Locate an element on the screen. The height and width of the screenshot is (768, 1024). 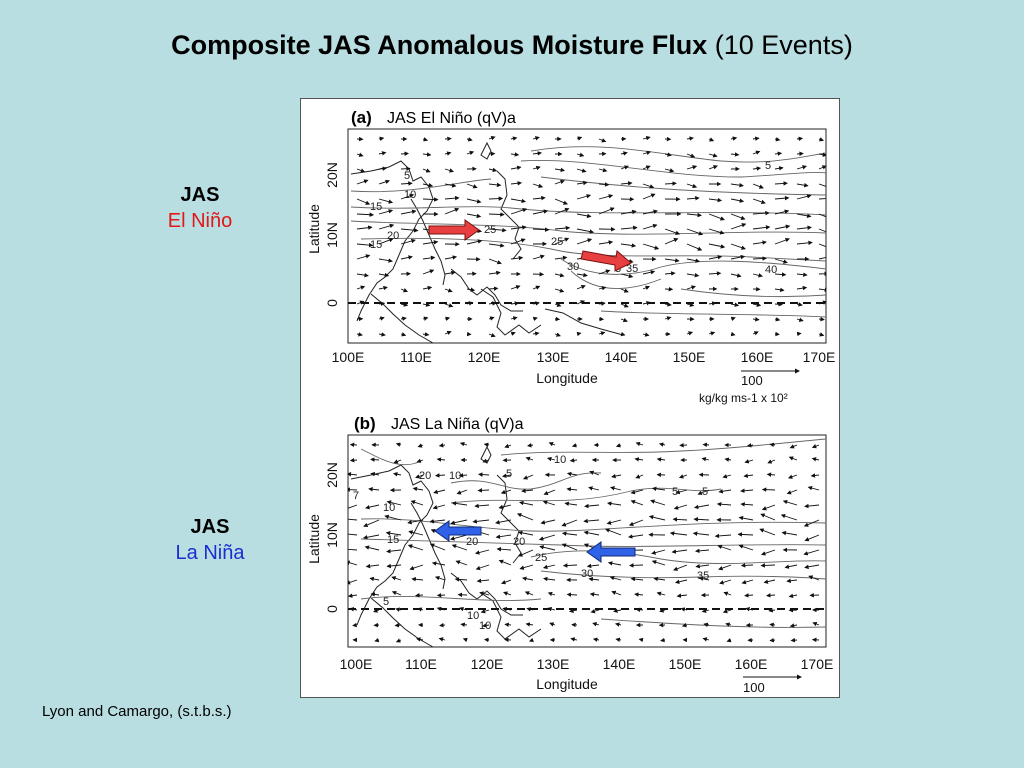
svg-text: 30 is located at coordinates (573, 267).